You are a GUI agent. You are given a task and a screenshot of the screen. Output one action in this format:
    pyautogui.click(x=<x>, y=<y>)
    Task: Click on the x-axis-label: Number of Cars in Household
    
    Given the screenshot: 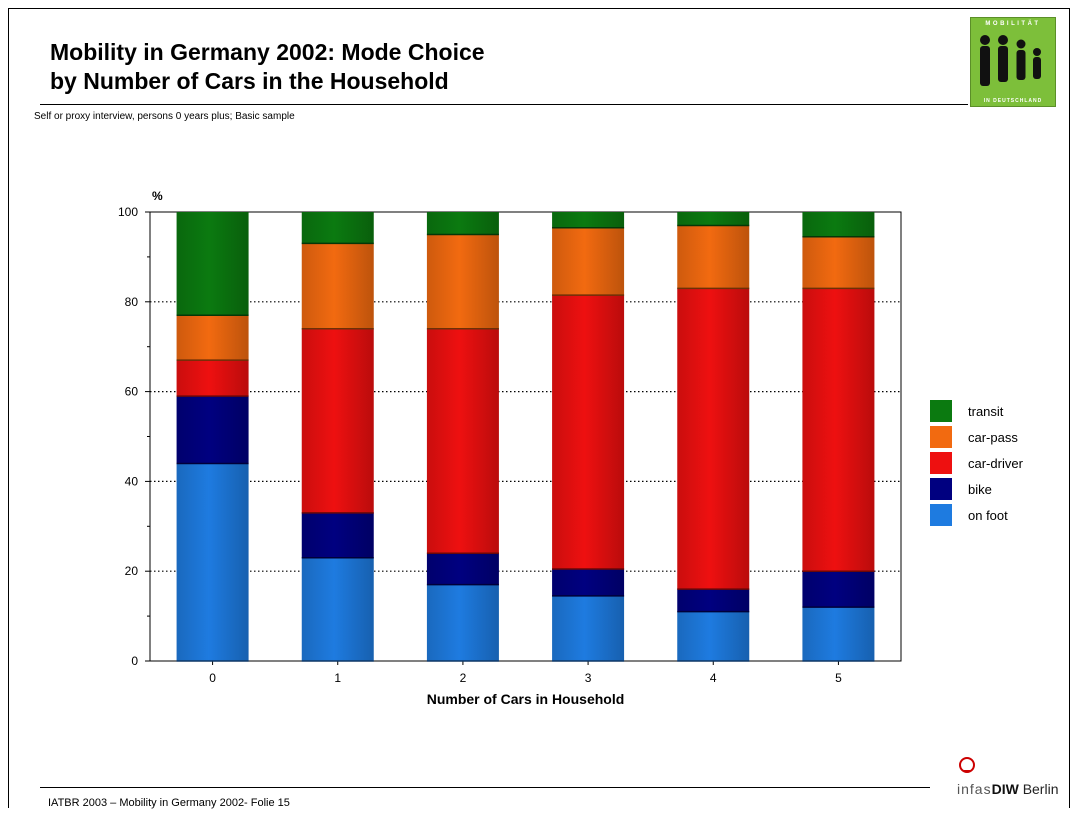 What is the action you would take?
    pyautogui.click(x=526, y=699)
    